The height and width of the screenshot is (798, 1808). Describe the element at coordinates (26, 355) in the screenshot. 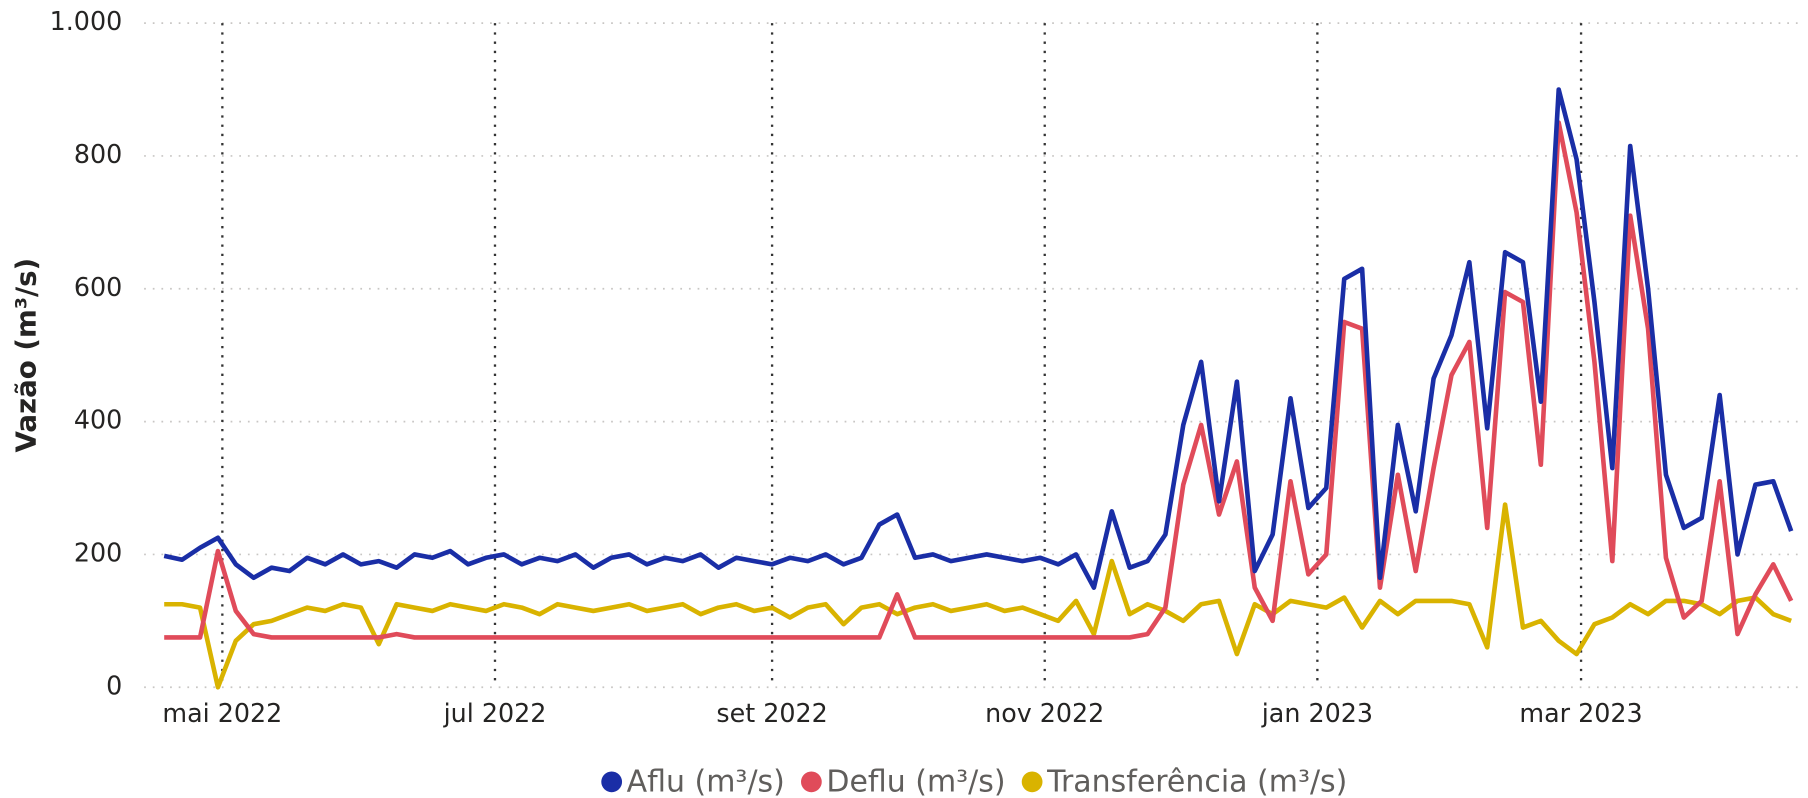

I see `y-axis-label: Vazão (m³/s)` at that location.